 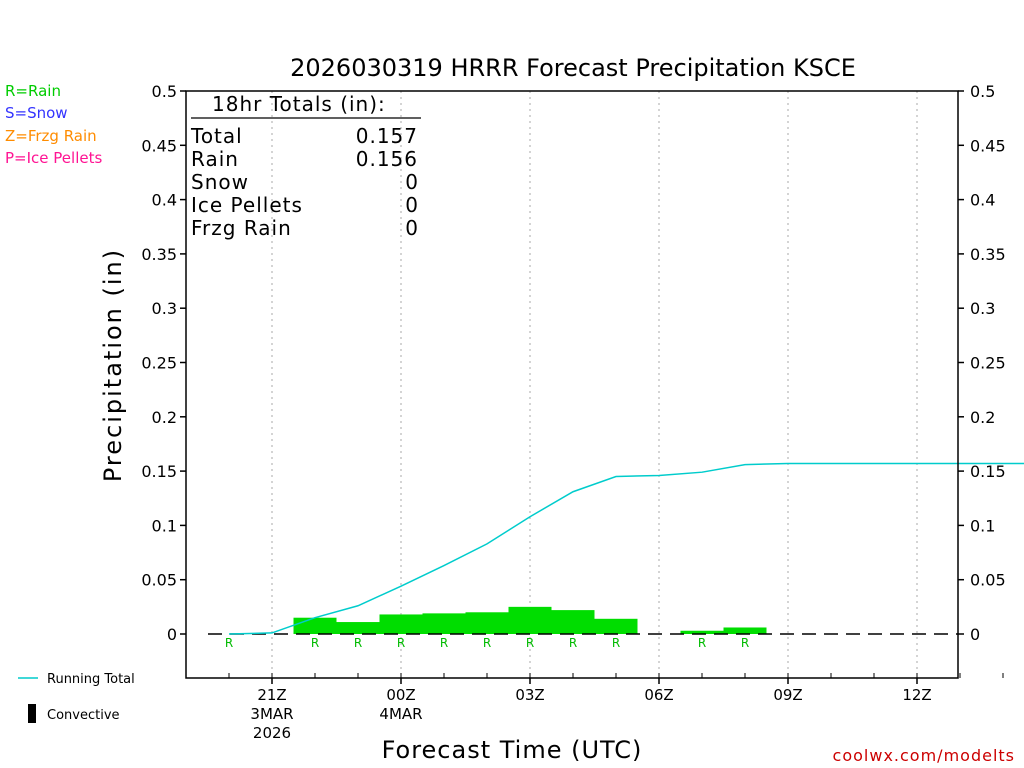 What do you see at coordinates (487, 643) in the screenshot?
I see `rain-marker-6: R` at bounding box center [487, 643].